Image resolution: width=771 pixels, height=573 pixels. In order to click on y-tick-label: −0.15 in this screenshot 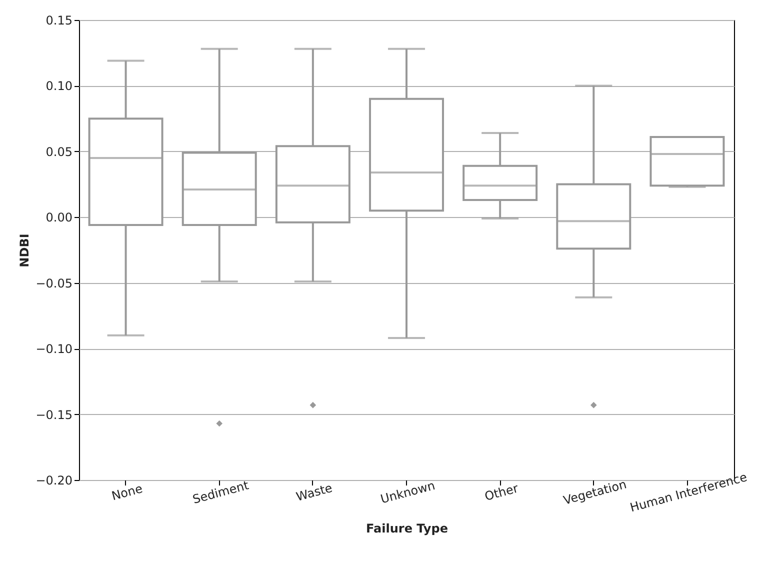, I will do `click(54, 415)`.